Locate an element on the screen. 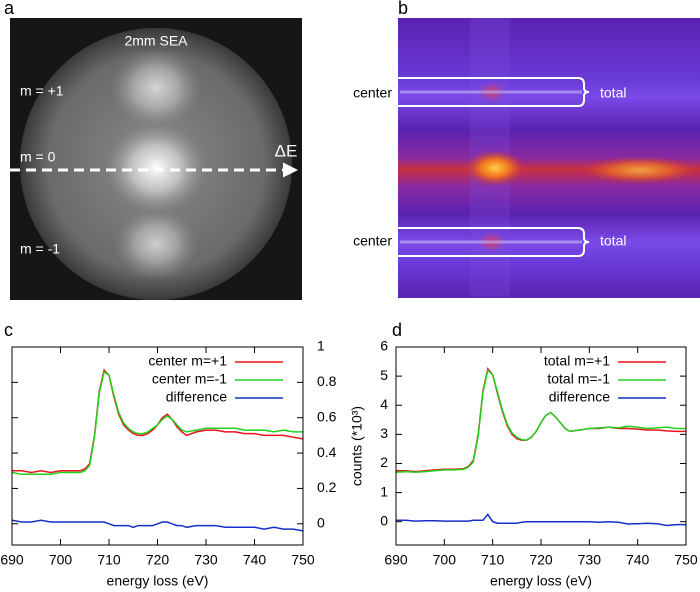 The height and width of the screenshot is (592, 700). order-label: m = +1 is located at coordinates (42, 91).